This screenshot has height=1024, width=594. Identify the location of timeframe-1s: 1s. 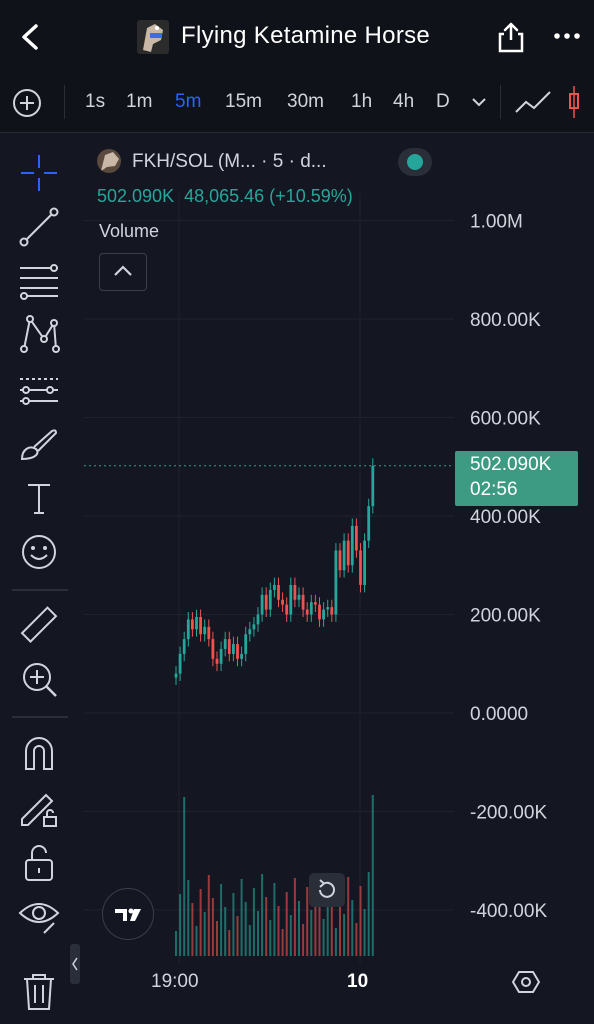
(95, 101).